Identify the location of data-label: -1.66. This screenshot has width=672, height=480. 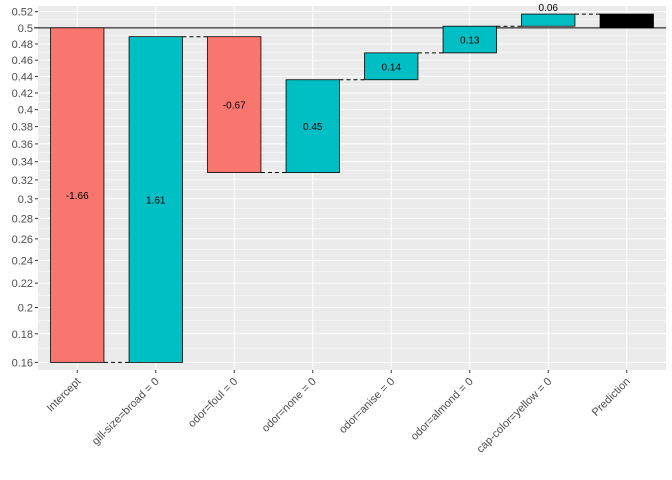
(77, 196).